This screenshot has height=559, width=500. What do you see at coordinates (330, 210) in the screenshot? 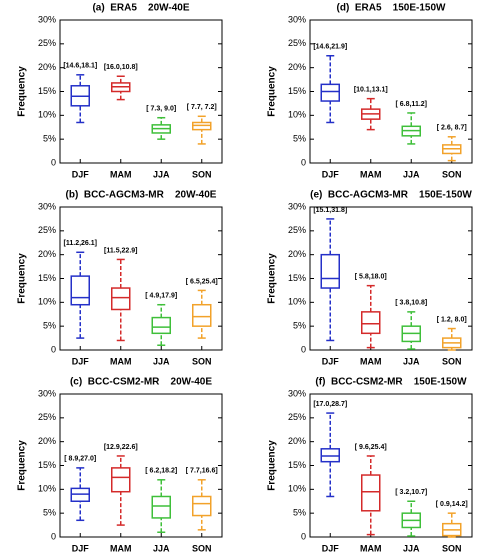
I see `annotation: [15.1,31.8]` at bounding box center [330, 210].